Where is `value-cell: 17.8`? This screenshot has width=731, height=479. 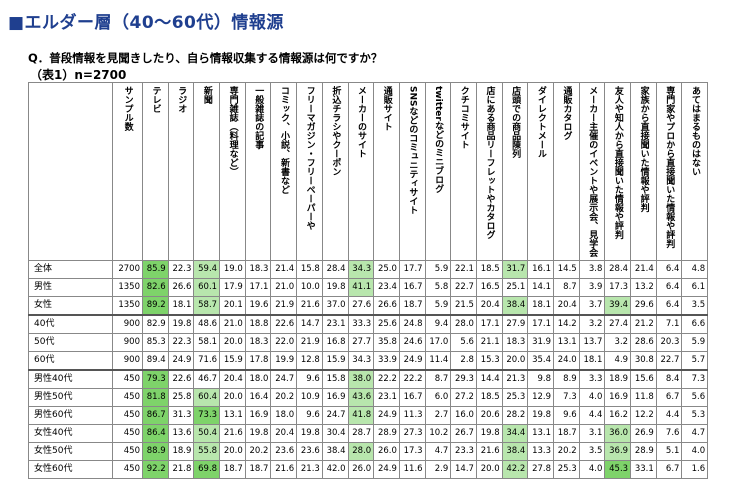 value-cell: 17.8 is located at coordinates (258, 361).